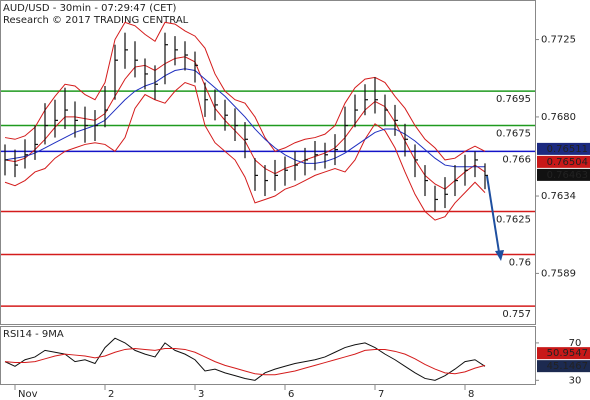 Image resolution: width=590 pixels, height=400 pixels. What do you see at coordinates (567, 149) in the screenshot?
I see `value-box-label: 0.76511` at bounding box center [567, 149].